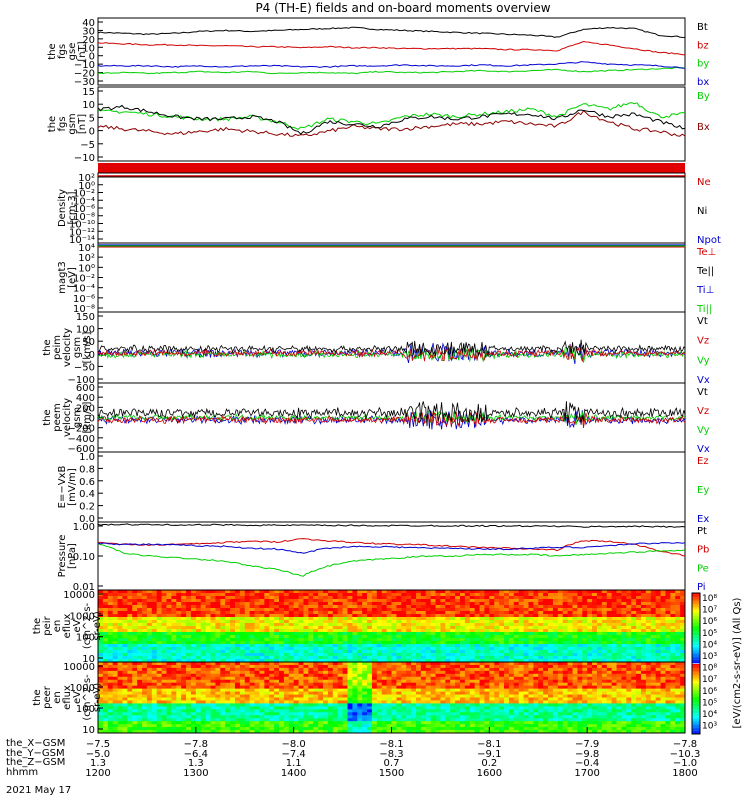 This screenshot has height=800, width=750. I want to click on y-tick-label: 10⁻², so click(84, 194).